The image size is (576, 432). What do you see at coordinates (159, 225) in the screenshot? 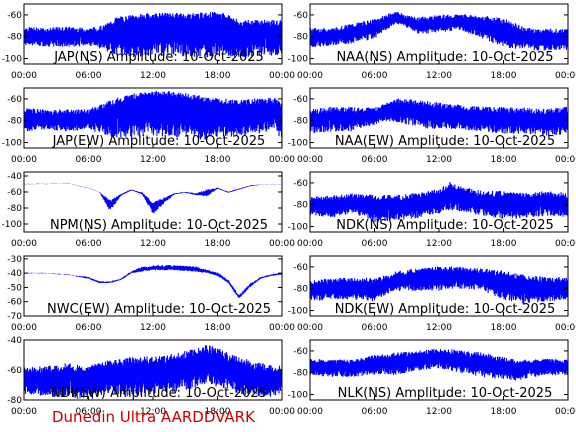
I see `chart-title: NPM(NS) Amplitude: 10-Oct-2025` at bounding box center [159, 225].